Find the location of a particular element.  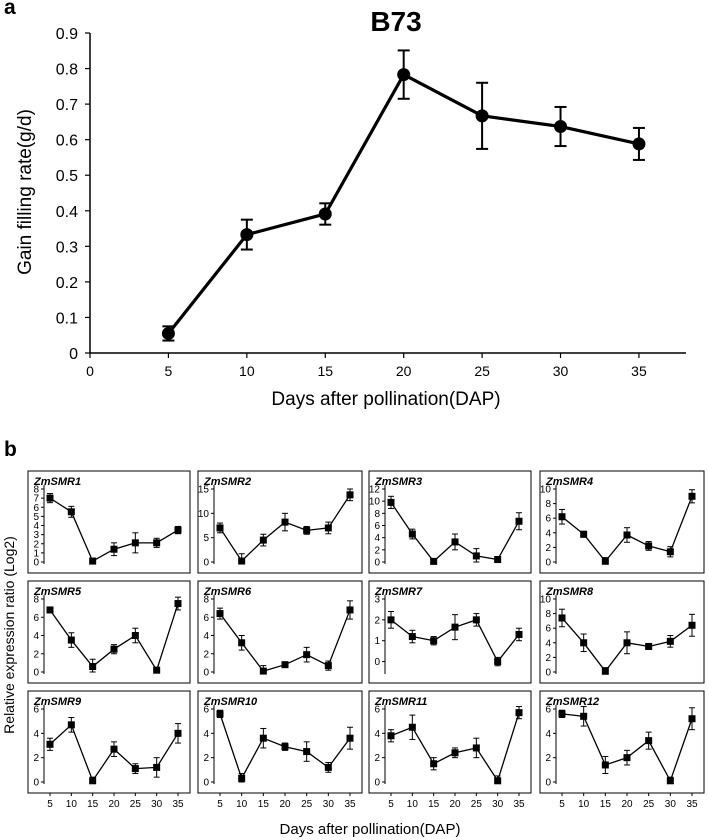

panel-a-ylabel: Gain filling rate(g/d) is located at coordinates (25, 192).